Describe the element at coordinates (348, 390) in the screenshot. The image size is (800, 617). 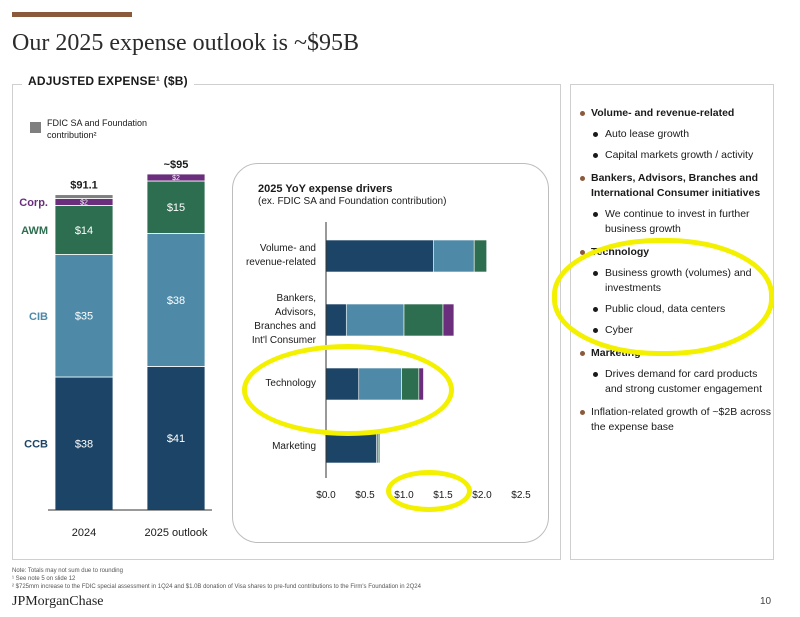
I see `highlight-technology-label` at that location.